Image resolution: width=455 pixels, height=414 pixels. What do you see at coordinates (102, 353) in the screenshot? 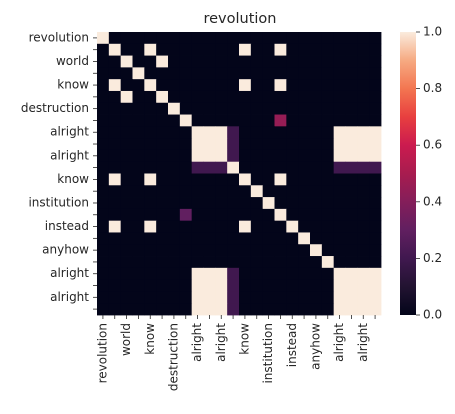
I see `x-tick-label: revolution` at bounding box center [102, 353].